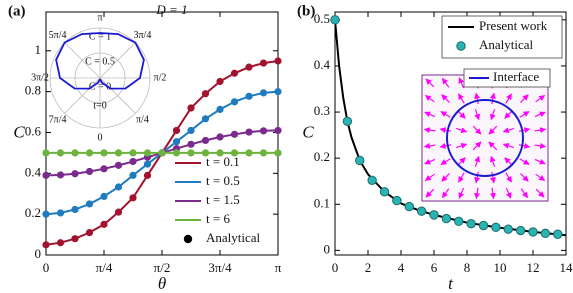 The width and height of the screenshot is (573, 293). I want to click on y-tick-label: 0.4, so click(322, 64).